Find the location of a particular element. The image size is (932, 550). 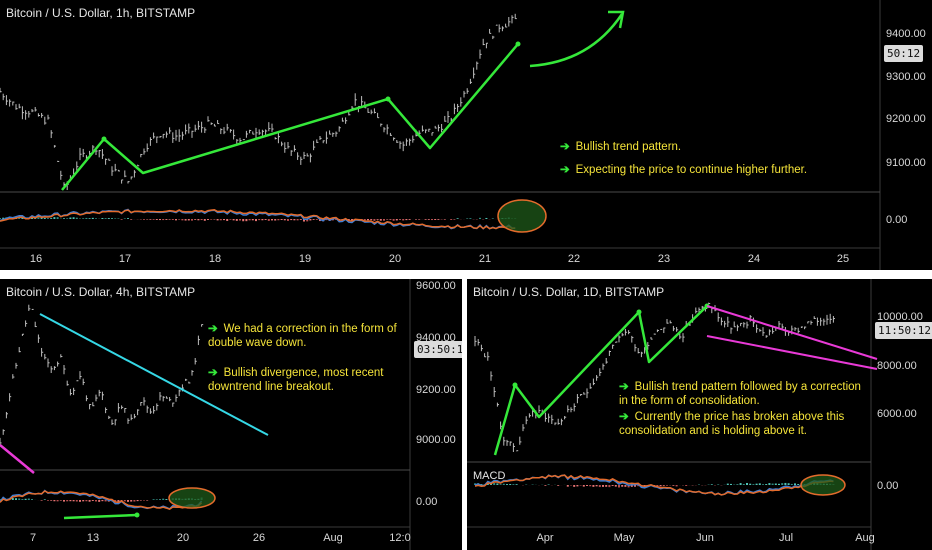

chart-4h-highlight-ellipse is located at coordinates (192, 498).